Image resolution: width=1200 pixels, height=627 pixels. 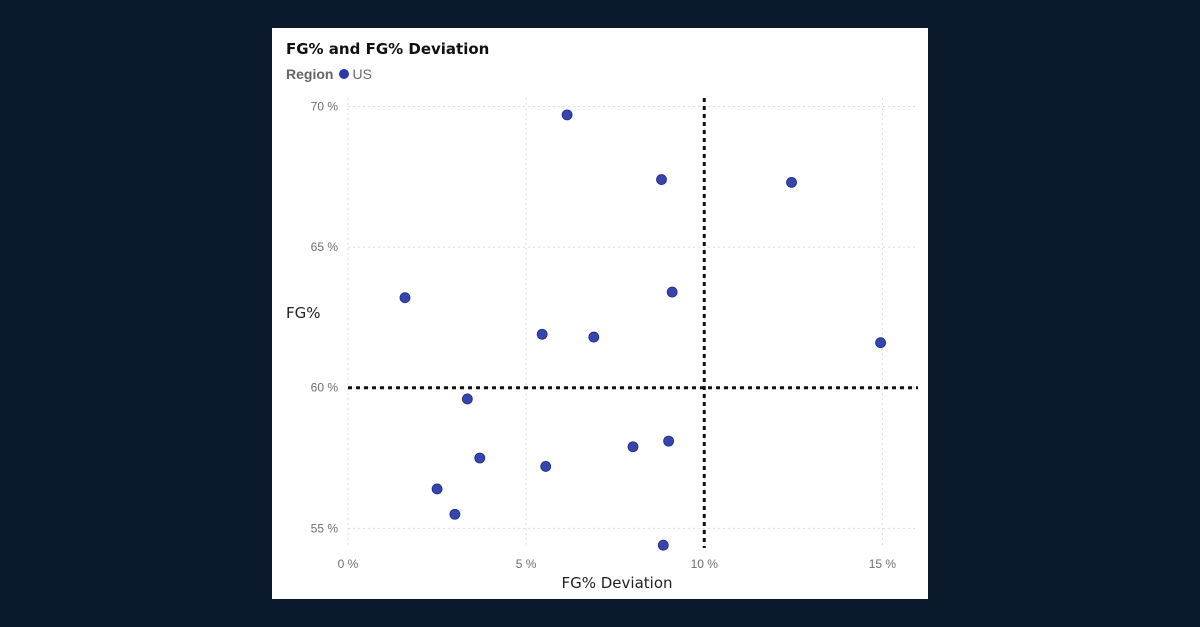 I want to click on x-tick-label: 0 %, so click(x=348, y=564).